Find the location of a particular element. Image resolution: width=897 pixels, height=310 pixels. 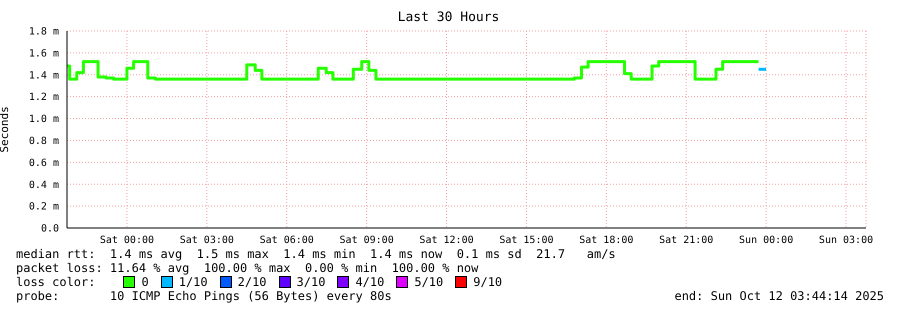

x-tick-label: Sun 03:00 is located at coordinates (846, 240).